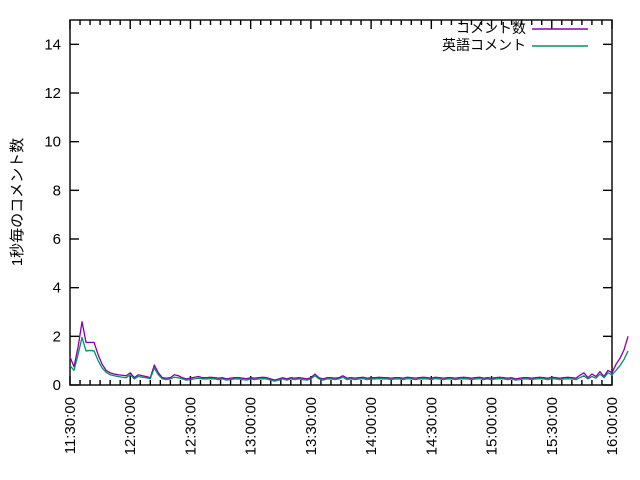 This screenshot has height=480, width=640. Describe the element at coordinates (130, 426) in the screenshot. I see `x-axis-tick-label: 12:00:00` at that location.